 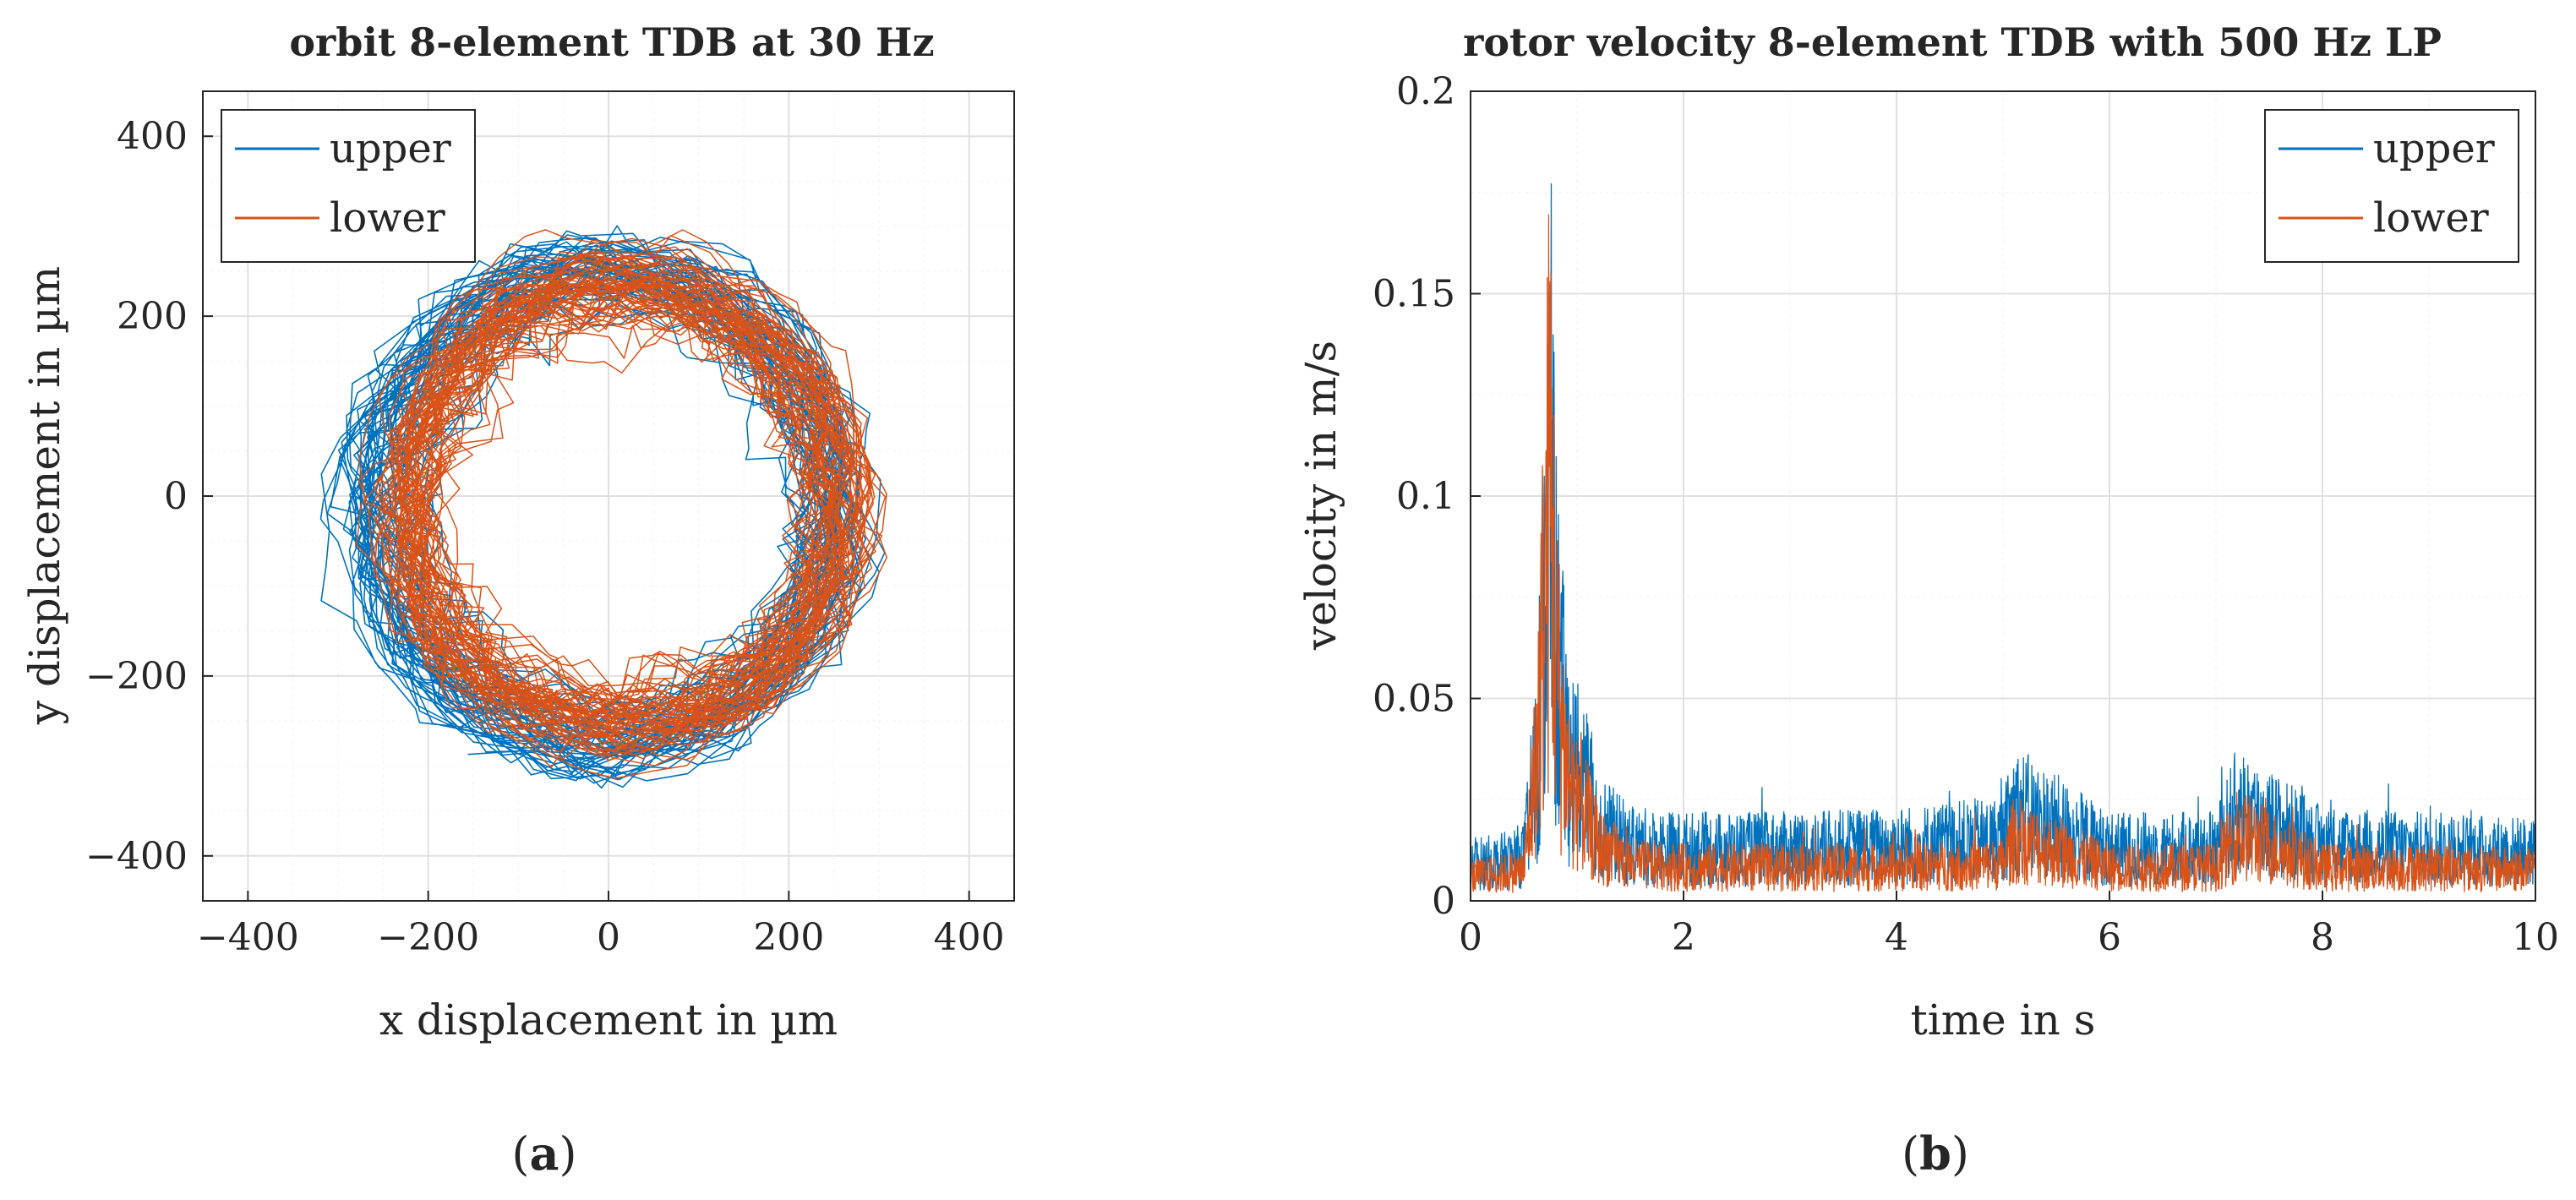 I want to click on orbit-x-axis-label: x displacement in µm, so click(x=608, y=1020).